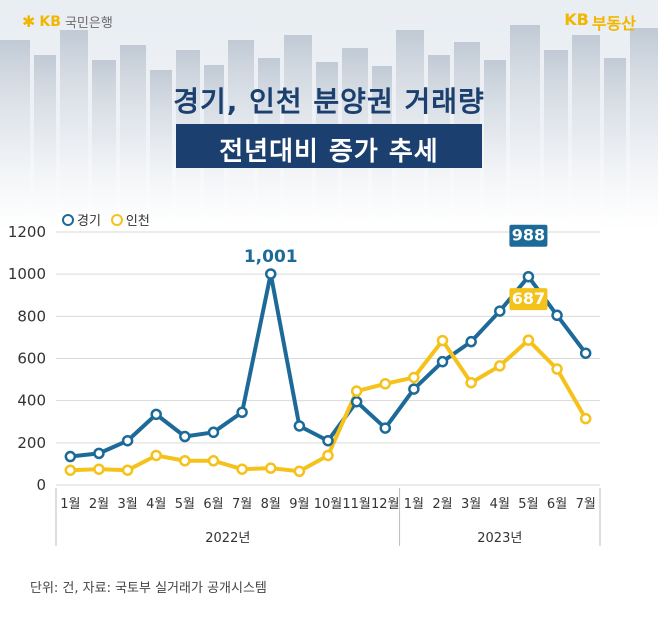 The width and height of the screenshot is (658, 617). I want to click on legend-marker-gyeonggi, so click(68, 219).